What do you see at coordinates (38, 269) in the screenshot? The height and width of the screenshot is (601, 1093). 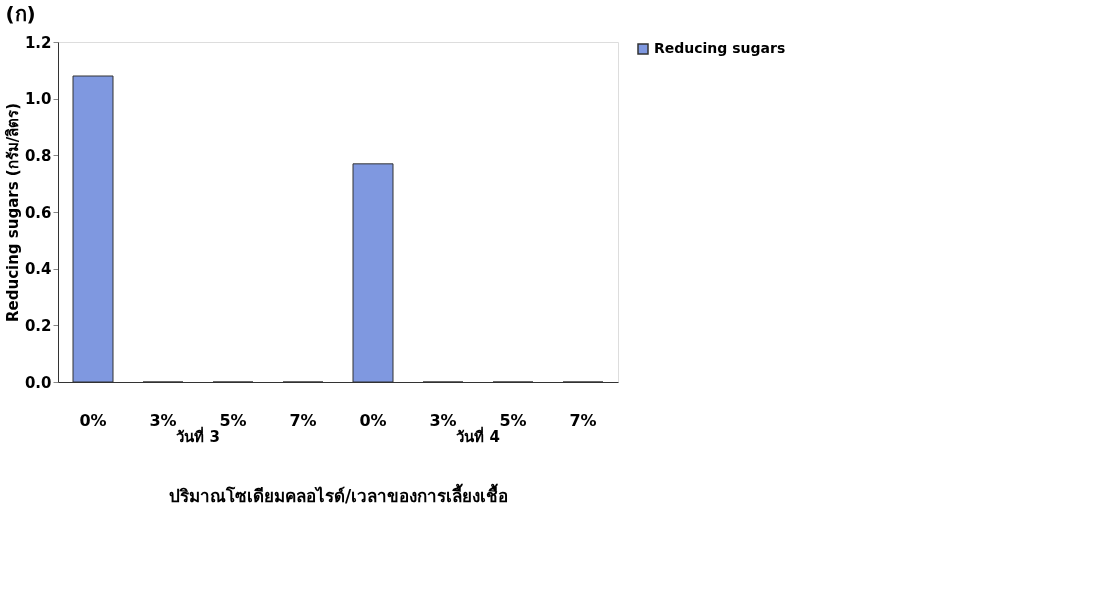 I see `y-tick-label: 0.4` at bounding box center [38, 269].